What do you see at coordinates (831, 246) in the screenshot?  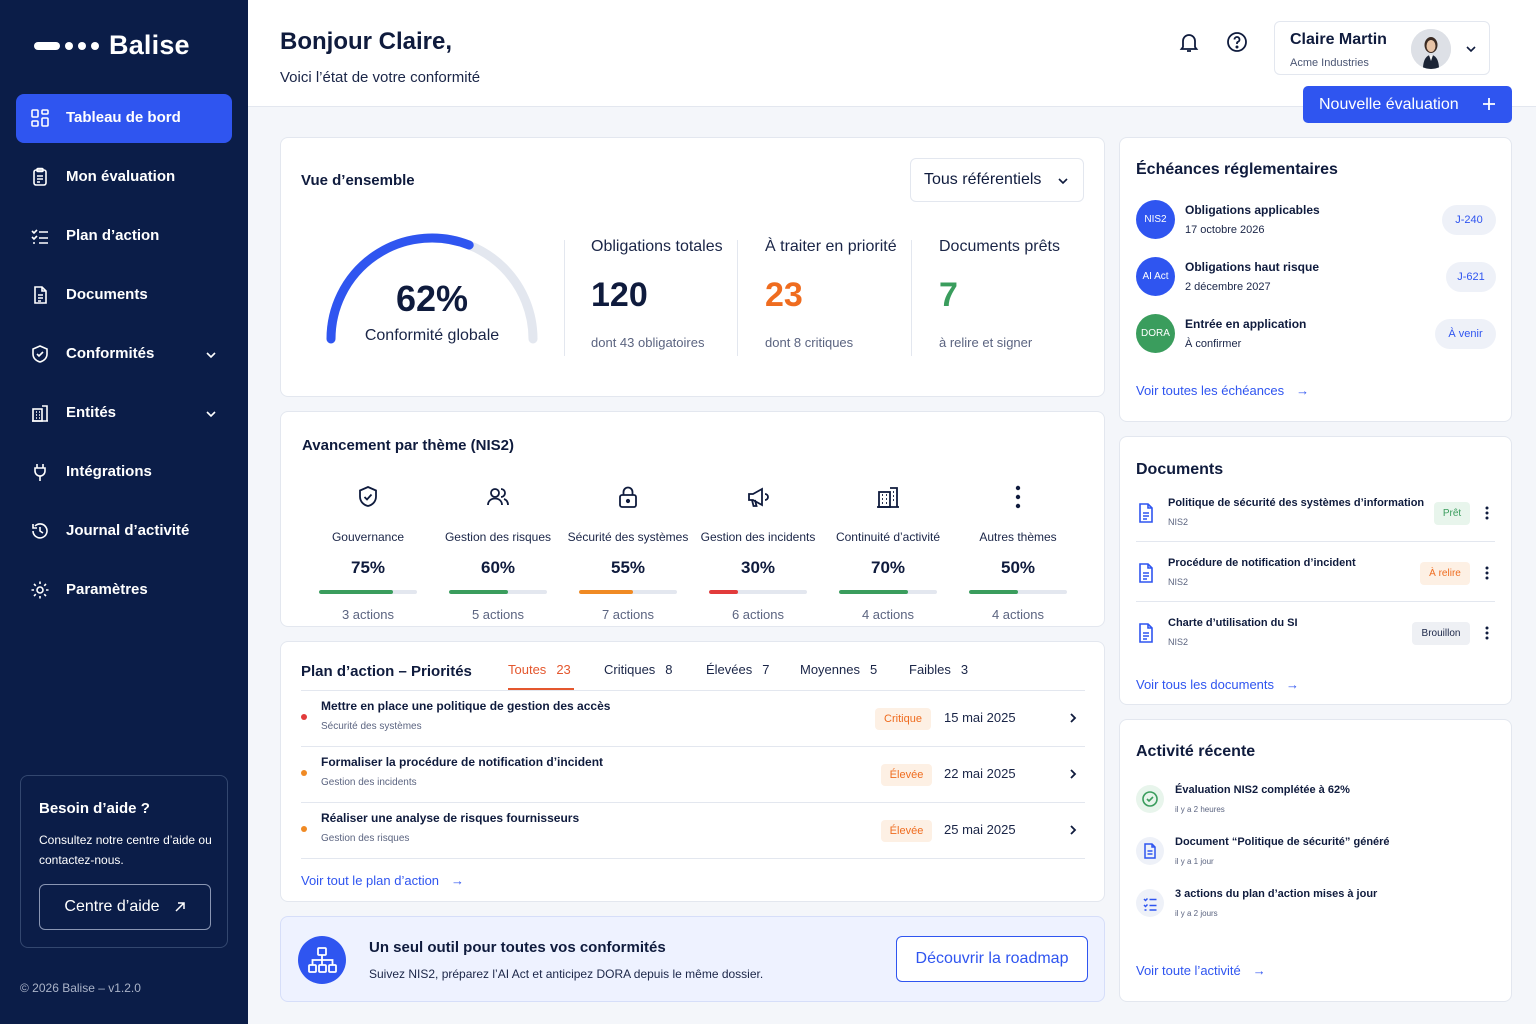 I see `stat-label: À traiter en priorité` at bounding box center [831, 246].